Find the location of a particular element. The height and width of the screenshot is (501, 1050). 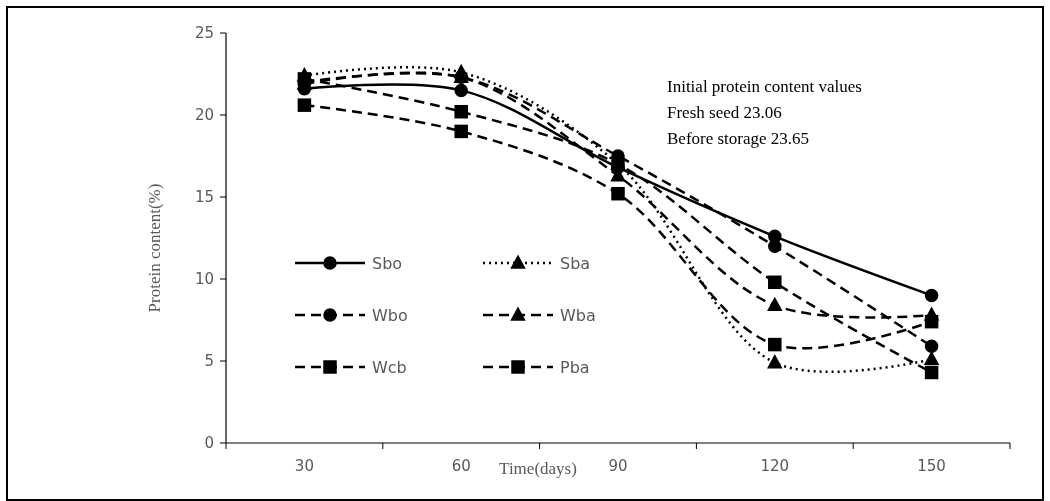

legend-label: Wbo is located at coordinates (390, 315).